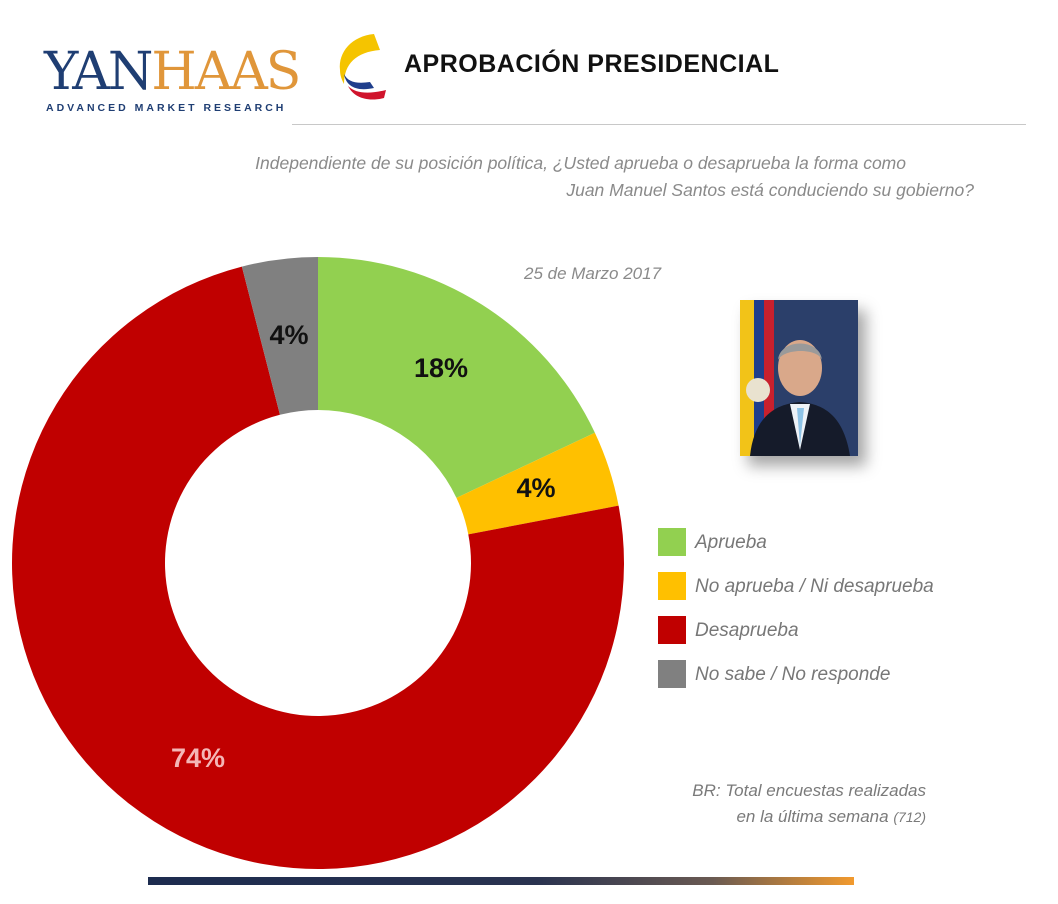 The image size is (1058, 904). What do you see at coordinates (592, 64) in the screenshot?
I see `page-title: APROBACIÓN PRESIDENCIAL` at bounding box center [592, 64].